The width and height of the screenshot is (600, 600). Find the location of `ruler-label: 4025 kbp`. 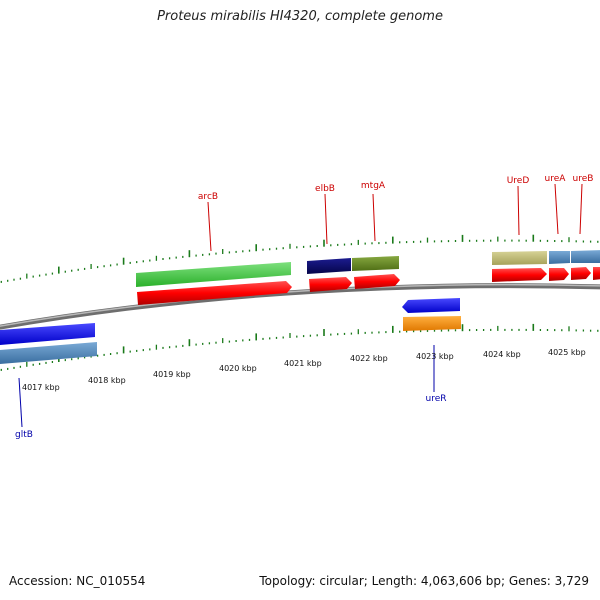

ruler-label: 4025 kbp is located at coordinates (567, 352).